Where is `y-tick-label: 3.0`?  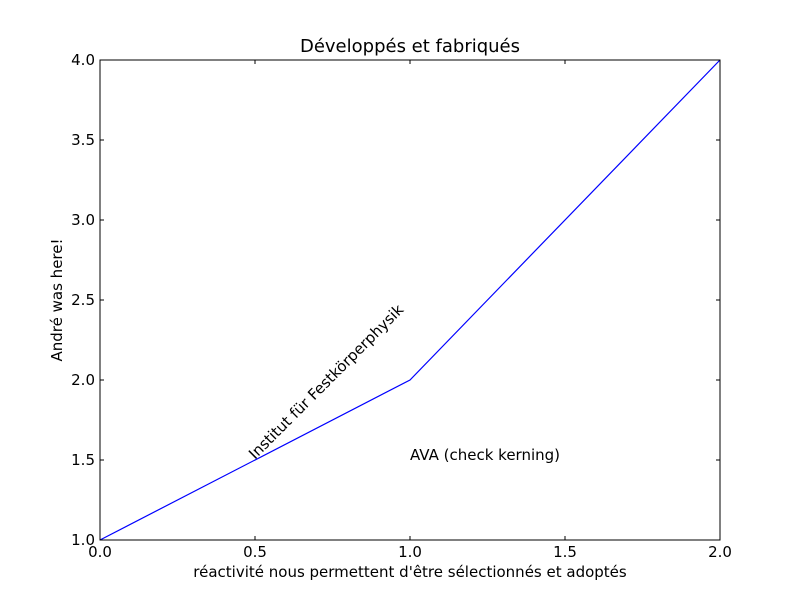
y-tick-label: 3.0 is located at coordinates (83, 220).